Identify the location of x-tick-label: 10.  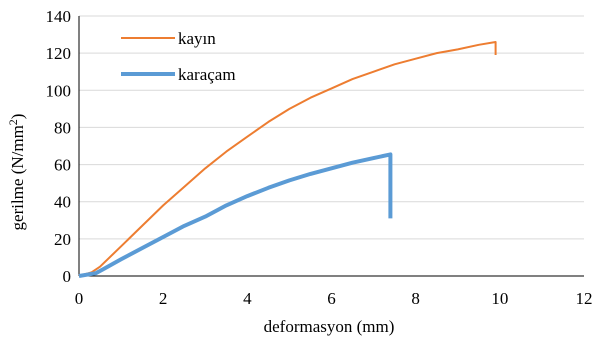
(499, 298).